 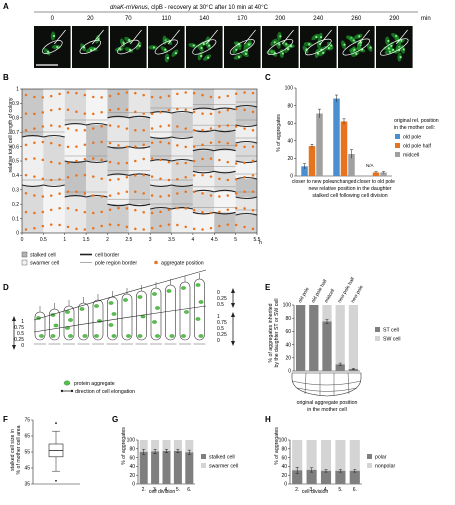 What do you see at coordinates (27, 469) in the screenshot?
I see `y-tick-label: 45` at bounding box center [27, 469].